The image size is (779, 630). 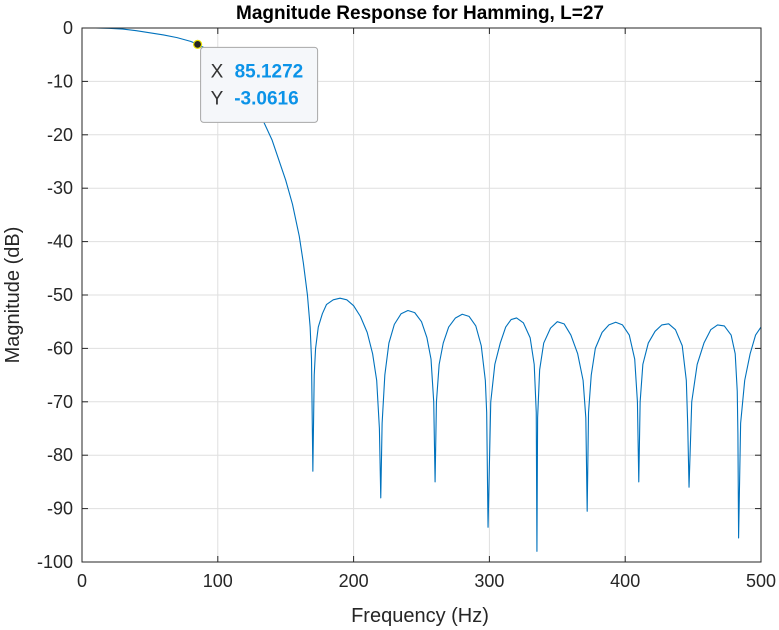 What do you see at coordinates (420, 13) in the screenshot?
I see `chart-title: Magnitude Response for Hamming, L=27` at bounding box center [420, 13].